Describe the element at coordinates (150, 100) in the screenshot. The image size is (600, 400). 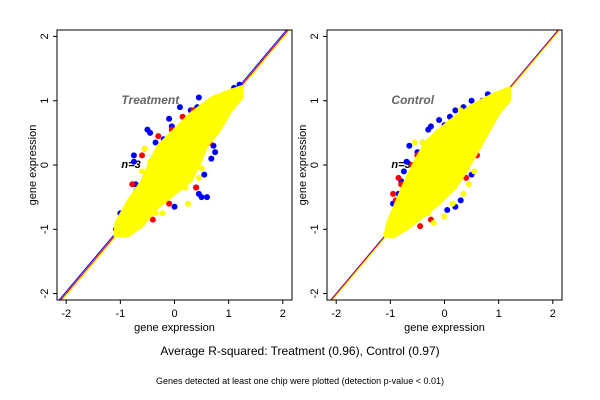
I see `panel-title: Treatment` at that location.